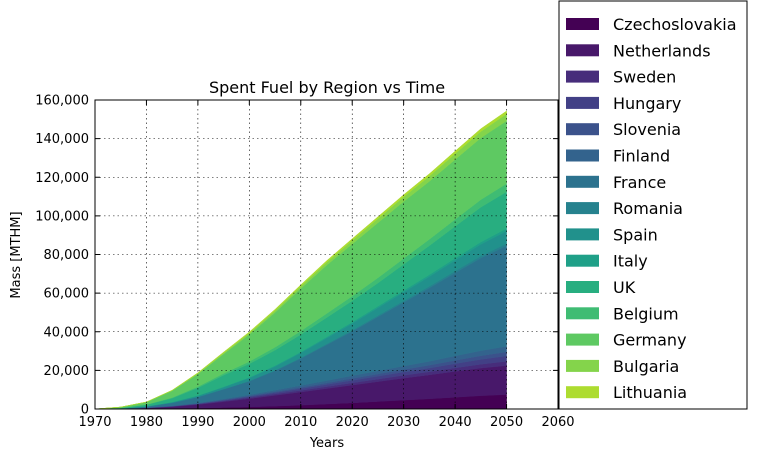  Describe the element at coordinates (641, 156) in the screenshot. I see `legend-label-finland: Finland` at that location.